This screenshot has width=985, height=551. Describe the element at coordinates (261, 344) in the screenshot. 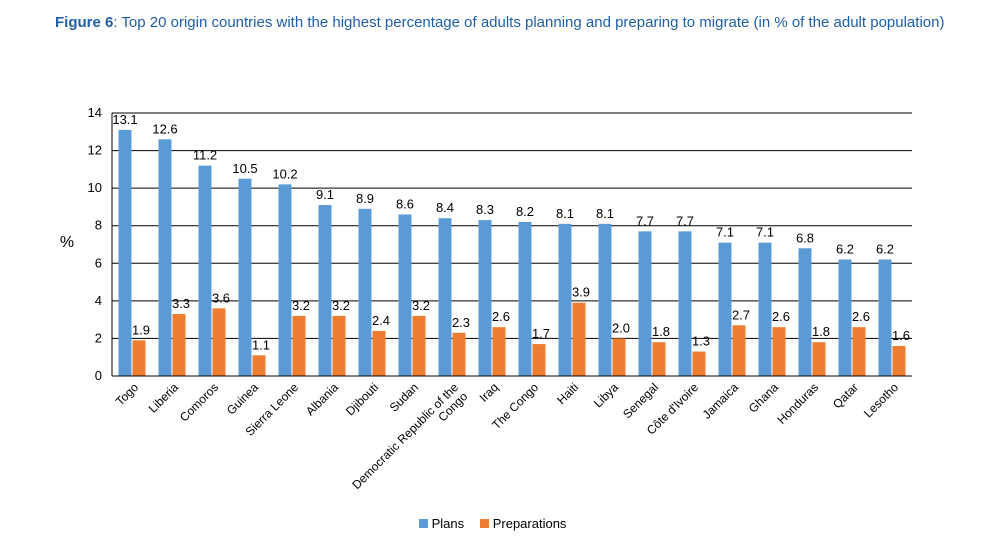

I see `data-label-preparations: 1.1` at that location.